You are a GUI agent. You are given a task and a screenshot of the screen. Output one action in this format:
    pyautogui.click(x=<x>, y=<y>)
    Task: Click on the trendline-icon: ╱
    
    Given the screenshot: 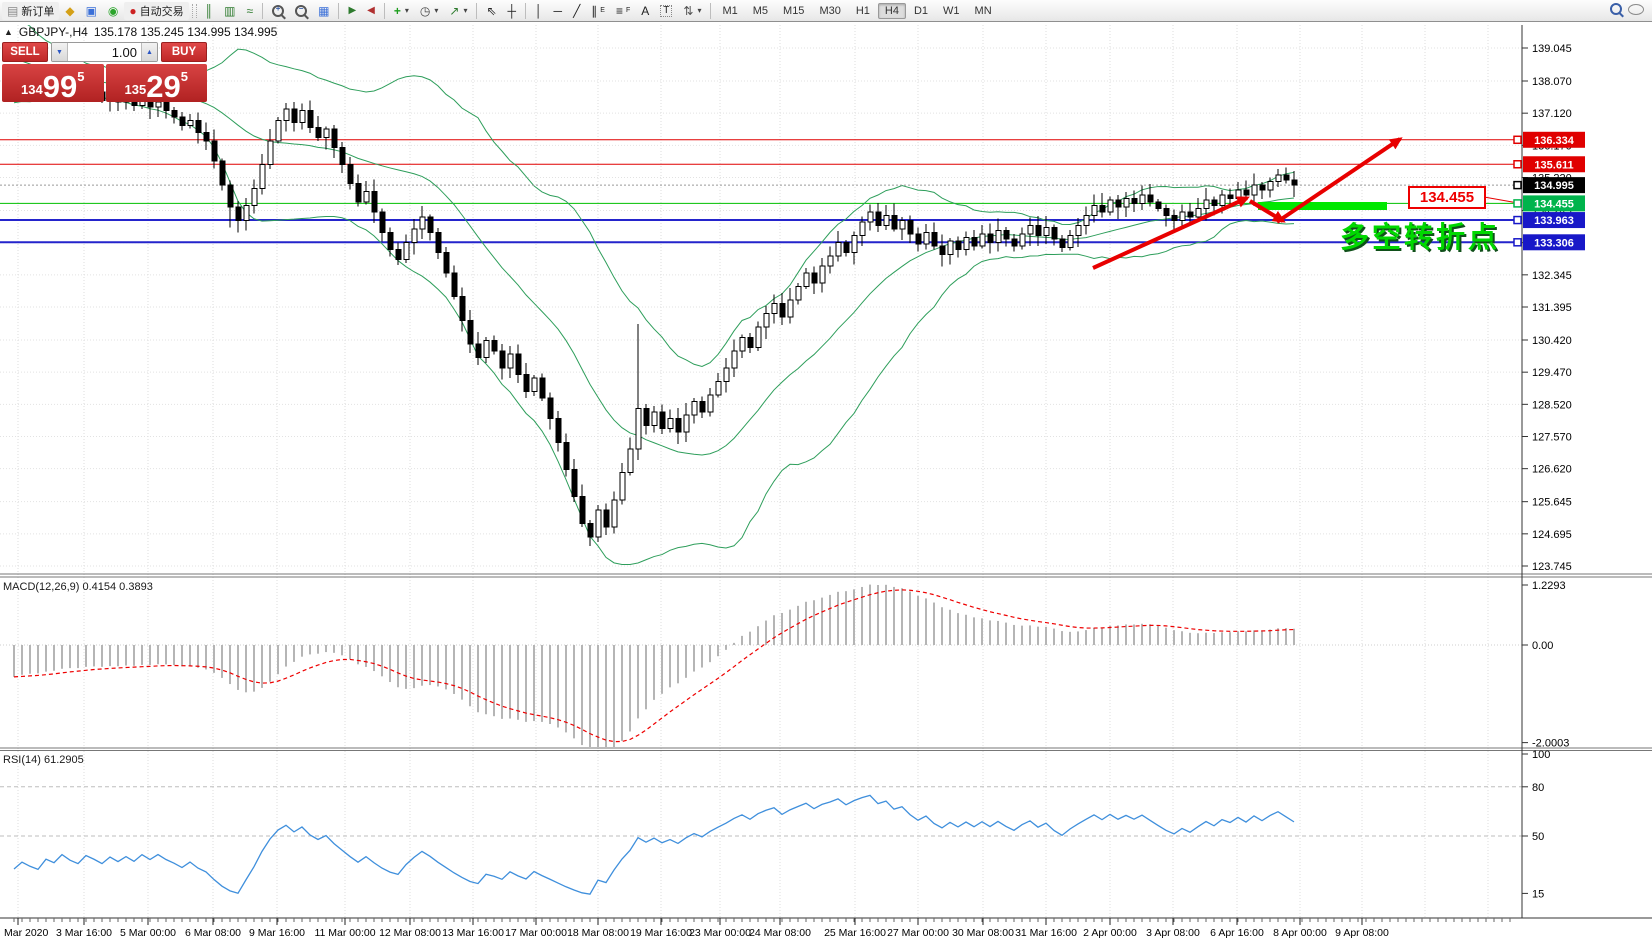 What is the action you would take?
    pyautogui.click(x=577, y=10)
    